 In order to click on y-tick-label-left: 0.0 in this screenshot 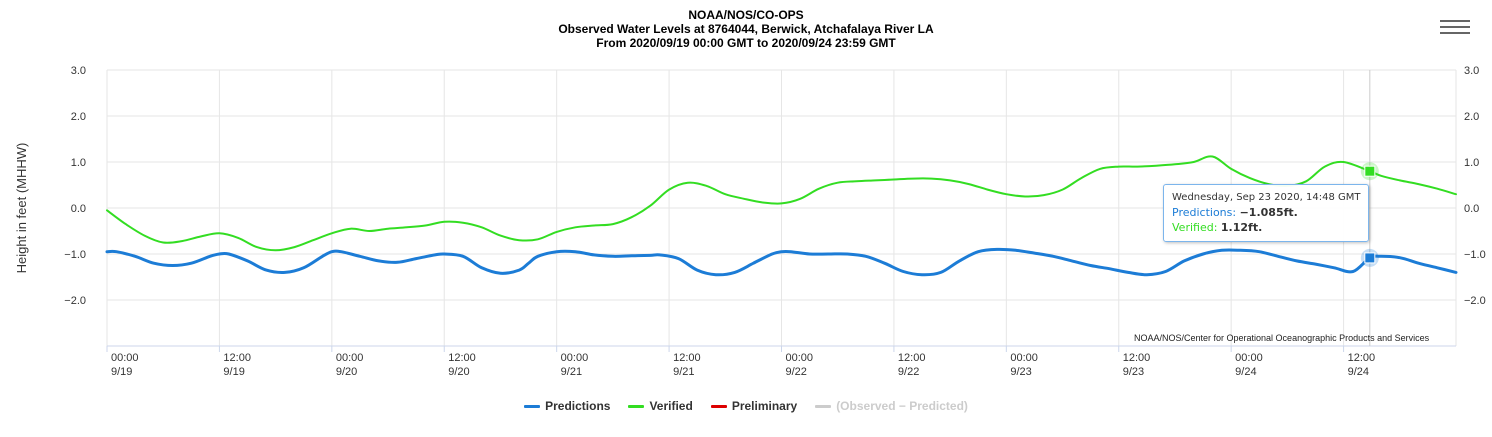, I will do `click(78, 209)`.